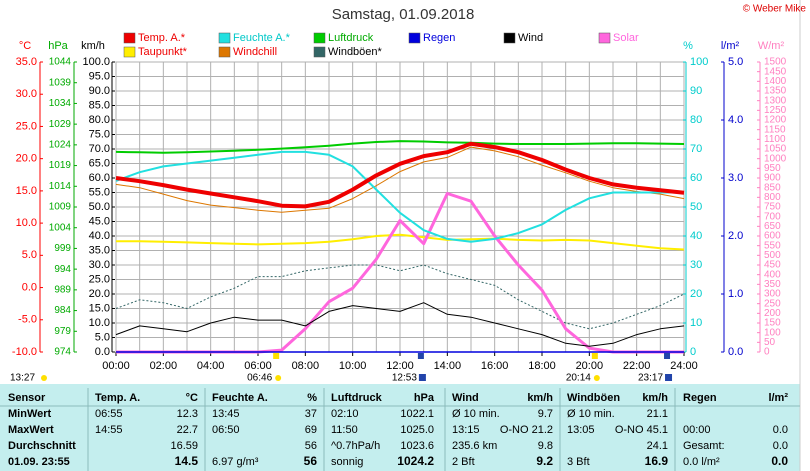  What do you see at coordinates (775, 9) in the screenshot?
I see `credit: © Weber Mike` at bounding box center [775, 9].